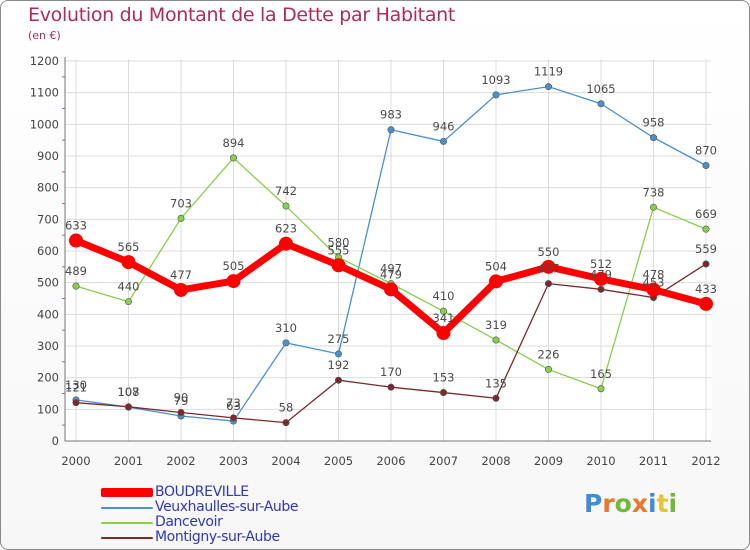 The image size is (750, 550). Describe the element at coordinates (233, 461) in the screenshot. I see `x-tick-label: 2003` at that location.